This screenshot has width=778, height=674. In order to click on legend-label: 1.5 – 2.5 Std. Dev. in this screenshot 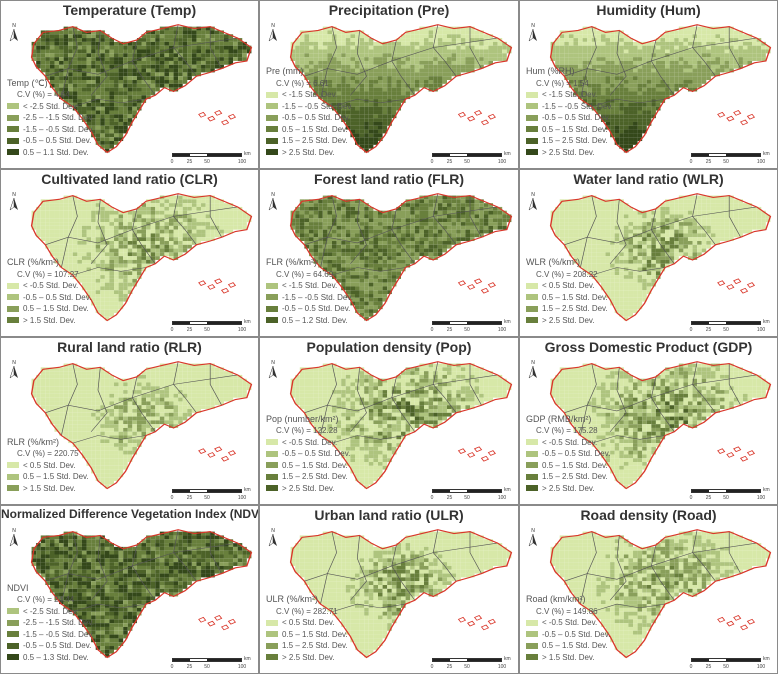, I will do `click(575, 140)`.